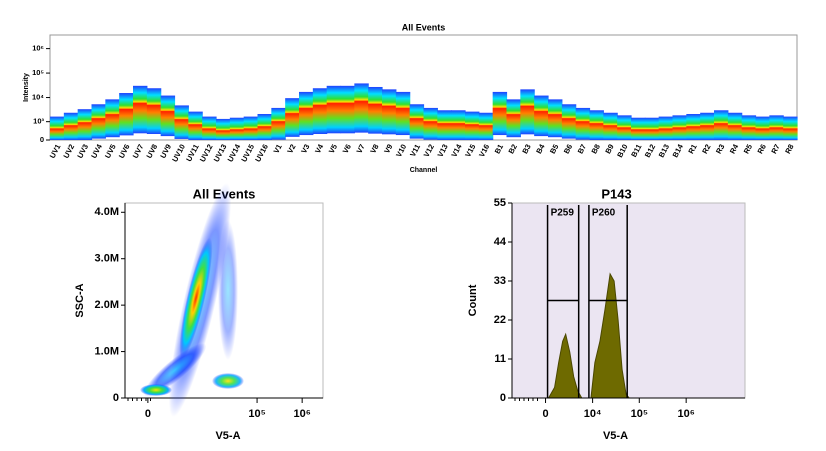 Image resolution: width=826 pixels, height=451 pixels. Describe the element at coordinates (636, 151) in the screenshot. I see `x-tick-label: B11` at that location.